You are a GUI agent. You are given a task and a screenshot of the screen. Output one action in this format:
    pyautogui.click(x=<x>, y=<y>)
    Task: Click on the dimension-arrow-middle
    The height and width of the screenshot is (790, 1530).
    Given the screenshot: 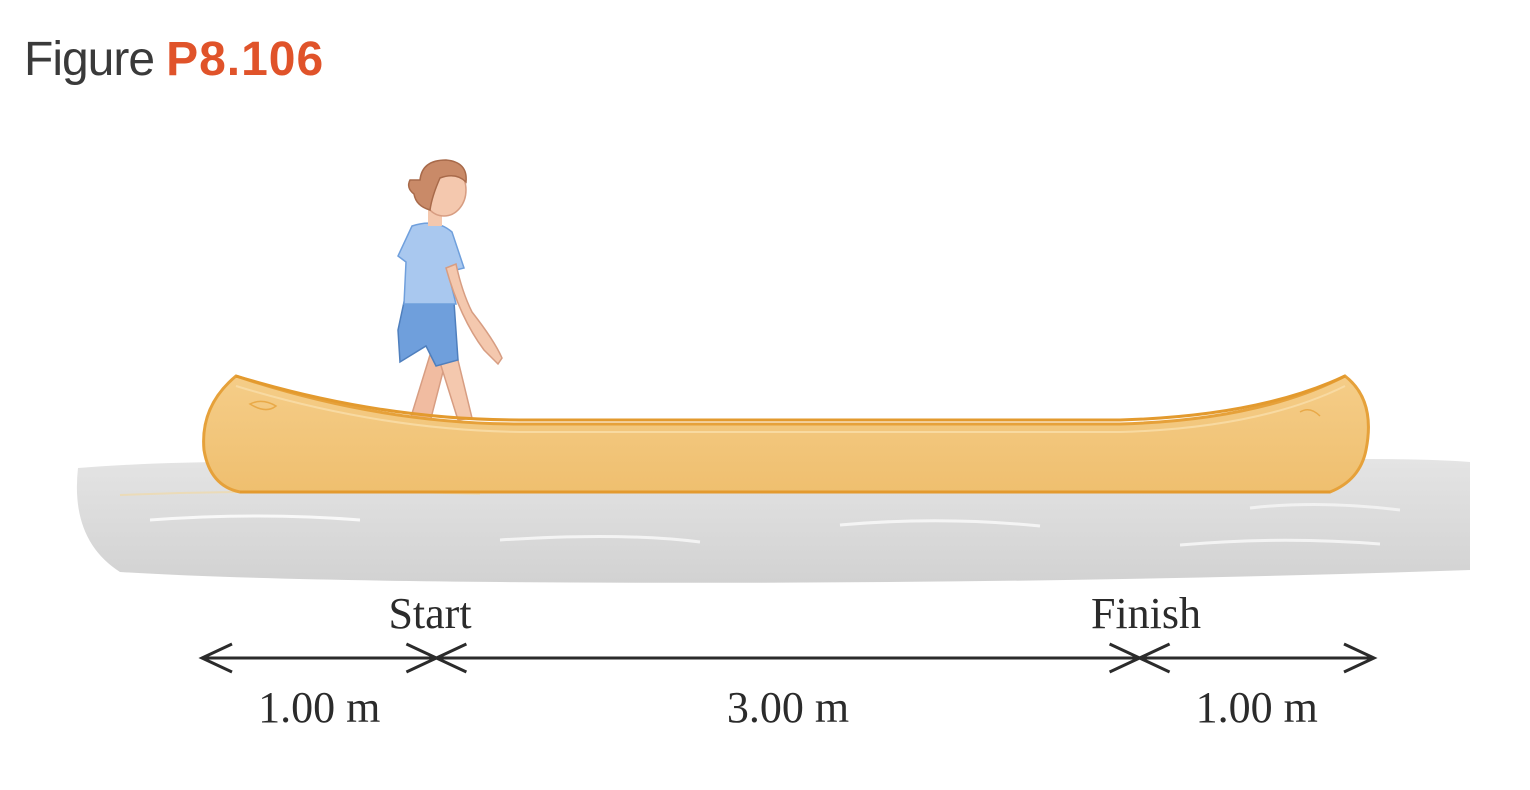 What is the action you would take?
    pyautogui.click(x=788, y=658)
    